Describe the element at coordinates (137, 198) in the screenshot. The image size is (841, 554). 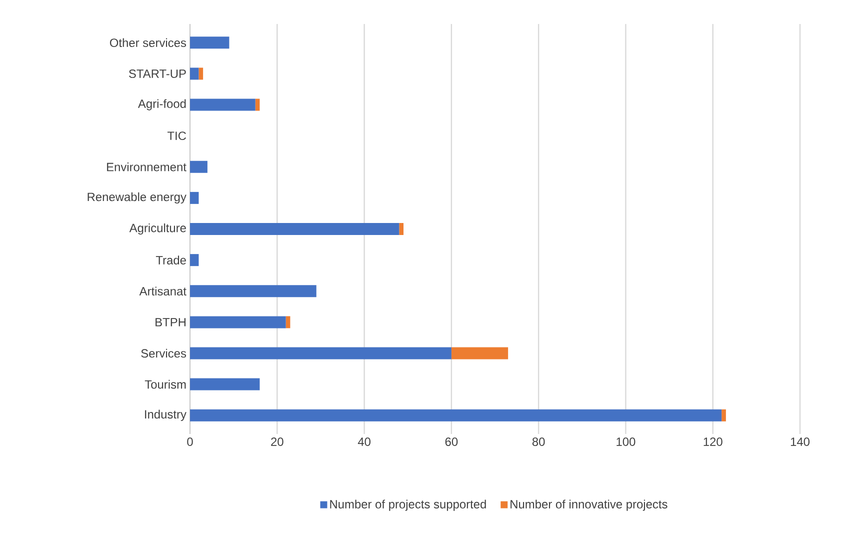
I see `y-tick-label: Renewable energy` at that location.